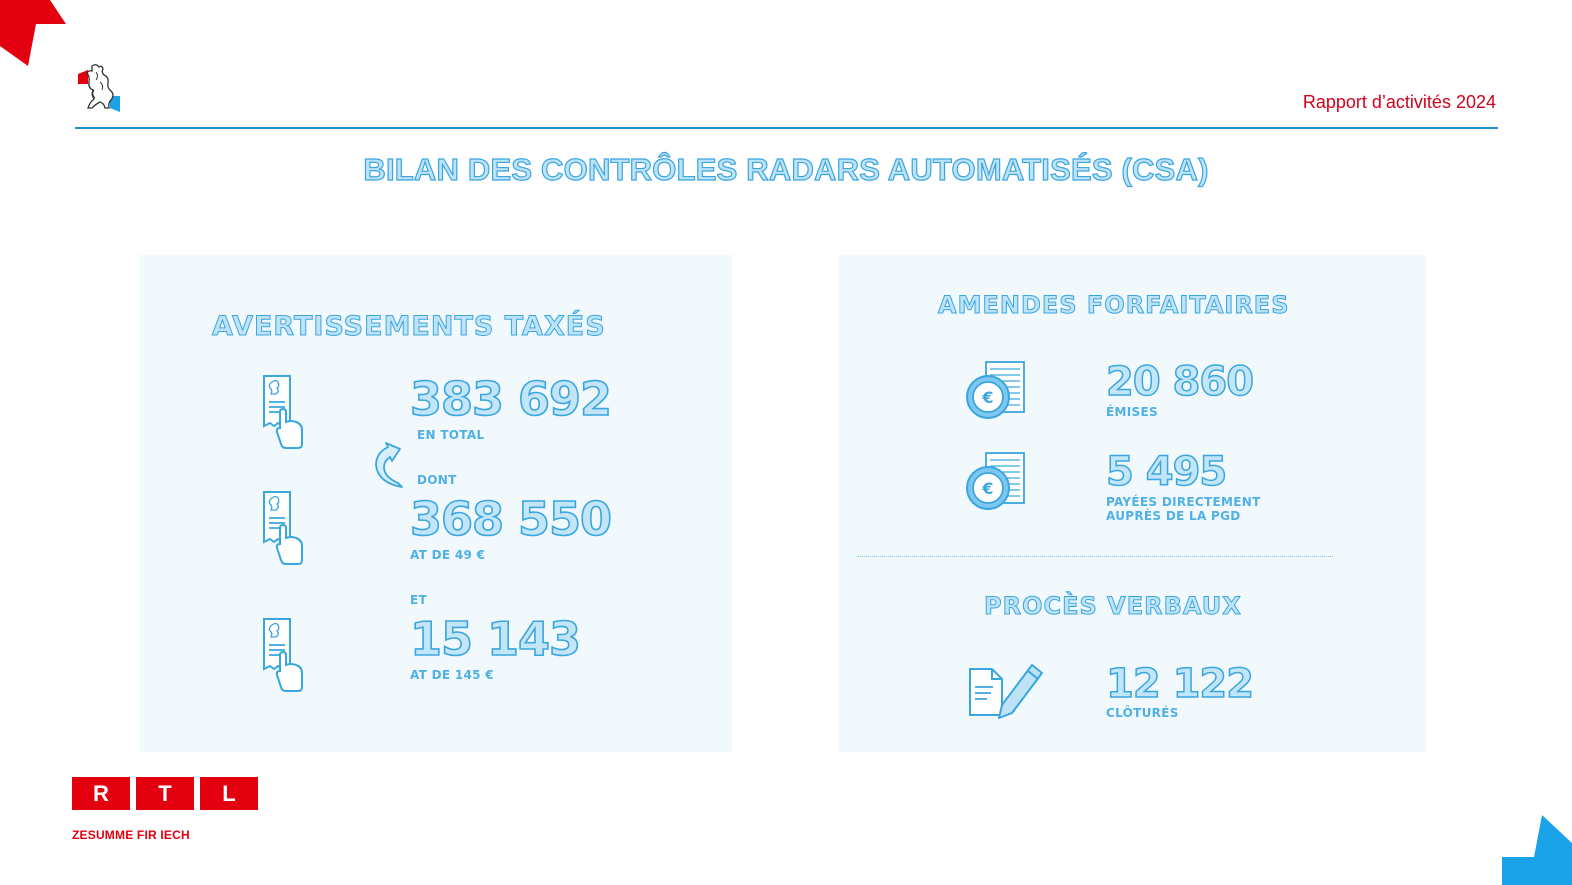 This screenshot has height=885, width=1572. What do you see at coordinates (1180, 684) in the screenshot?
I see `clotures-value: 12 122` at bounding box center [1180, 684].